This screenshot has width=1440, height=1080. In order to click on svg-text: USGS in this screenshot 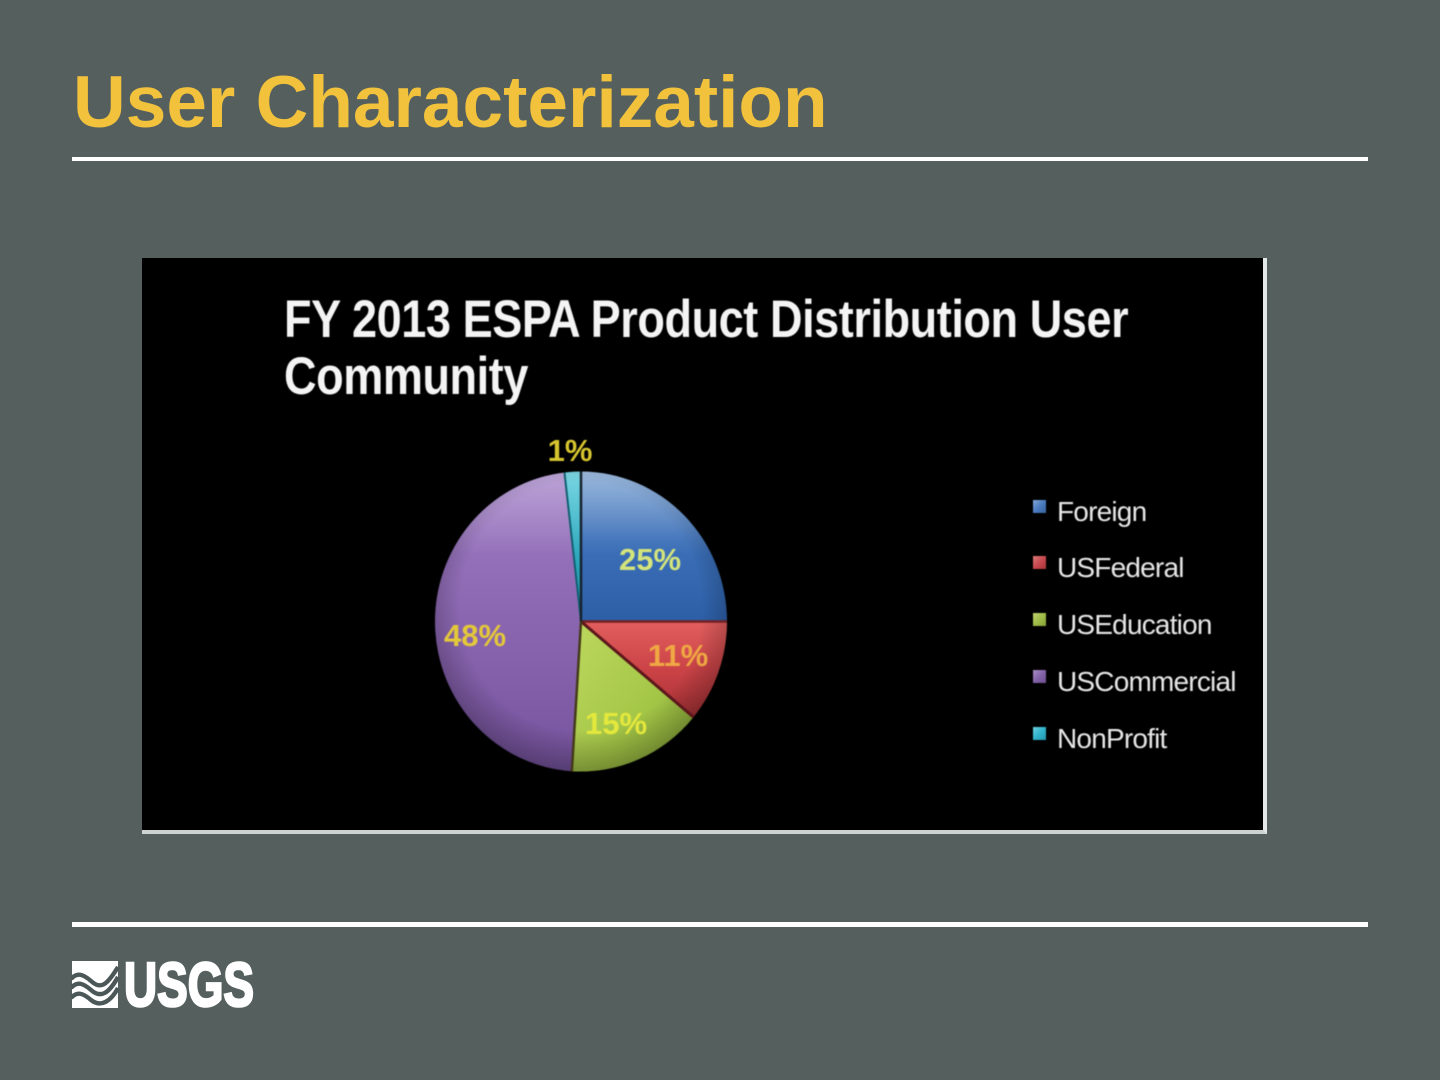, I will do `click(189, 985)`.